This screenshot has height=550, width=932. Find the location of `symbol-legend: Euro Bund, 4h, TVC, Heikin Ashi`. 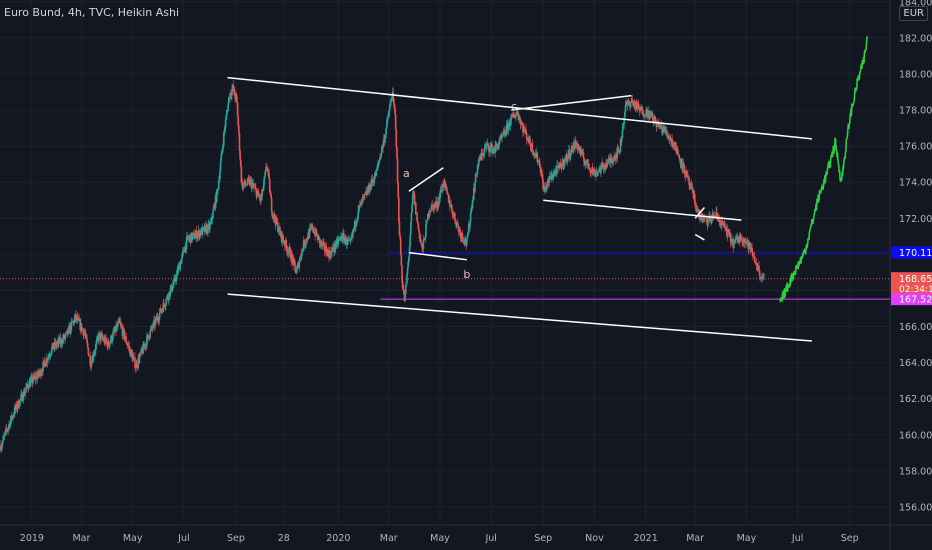

symbol-legend: Euro Bund, 4h, TVC, Heikin Ashi is located at coordinates (92, 12).